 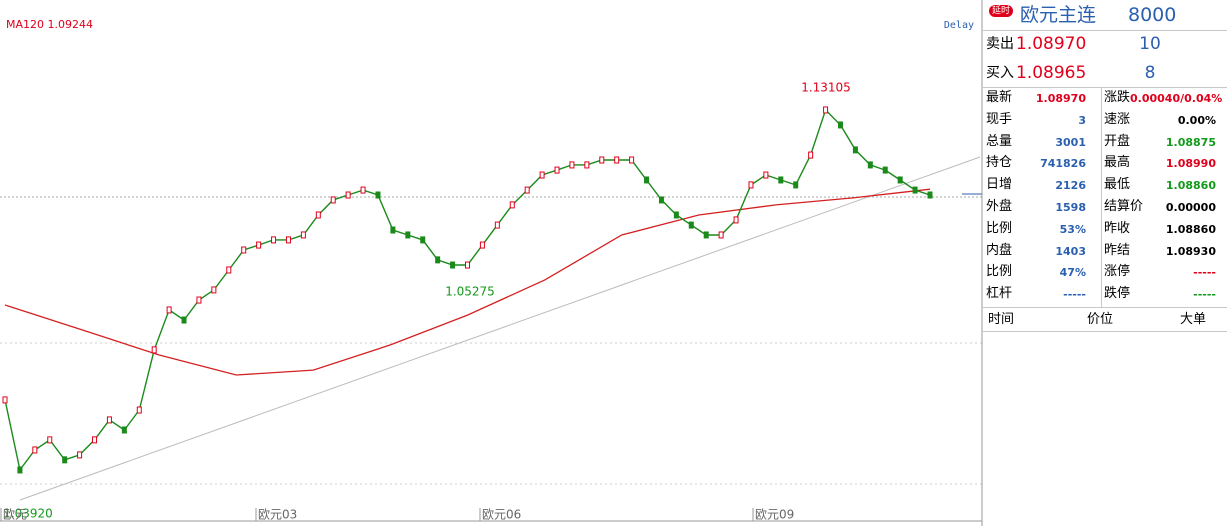 What do you see at coordinates (959, 25) in the screenshot?
I see `delay-label: Delay` at bounding box center [959, 25].